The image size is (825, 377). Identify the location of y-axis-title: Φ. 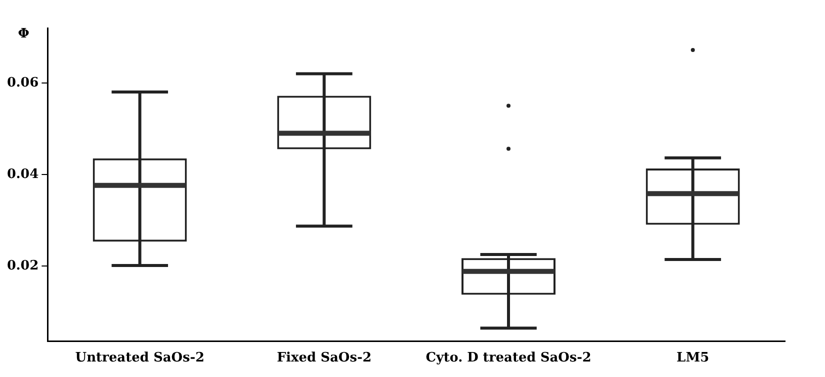
(24, 34).